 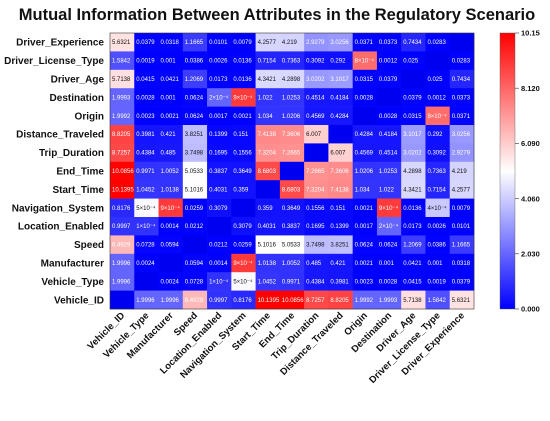 What do you see at coordinates (146, 226) in the screenshot?
I see `cell-value-label: 1×10⁻⁴` at bounding box center [146, 226].